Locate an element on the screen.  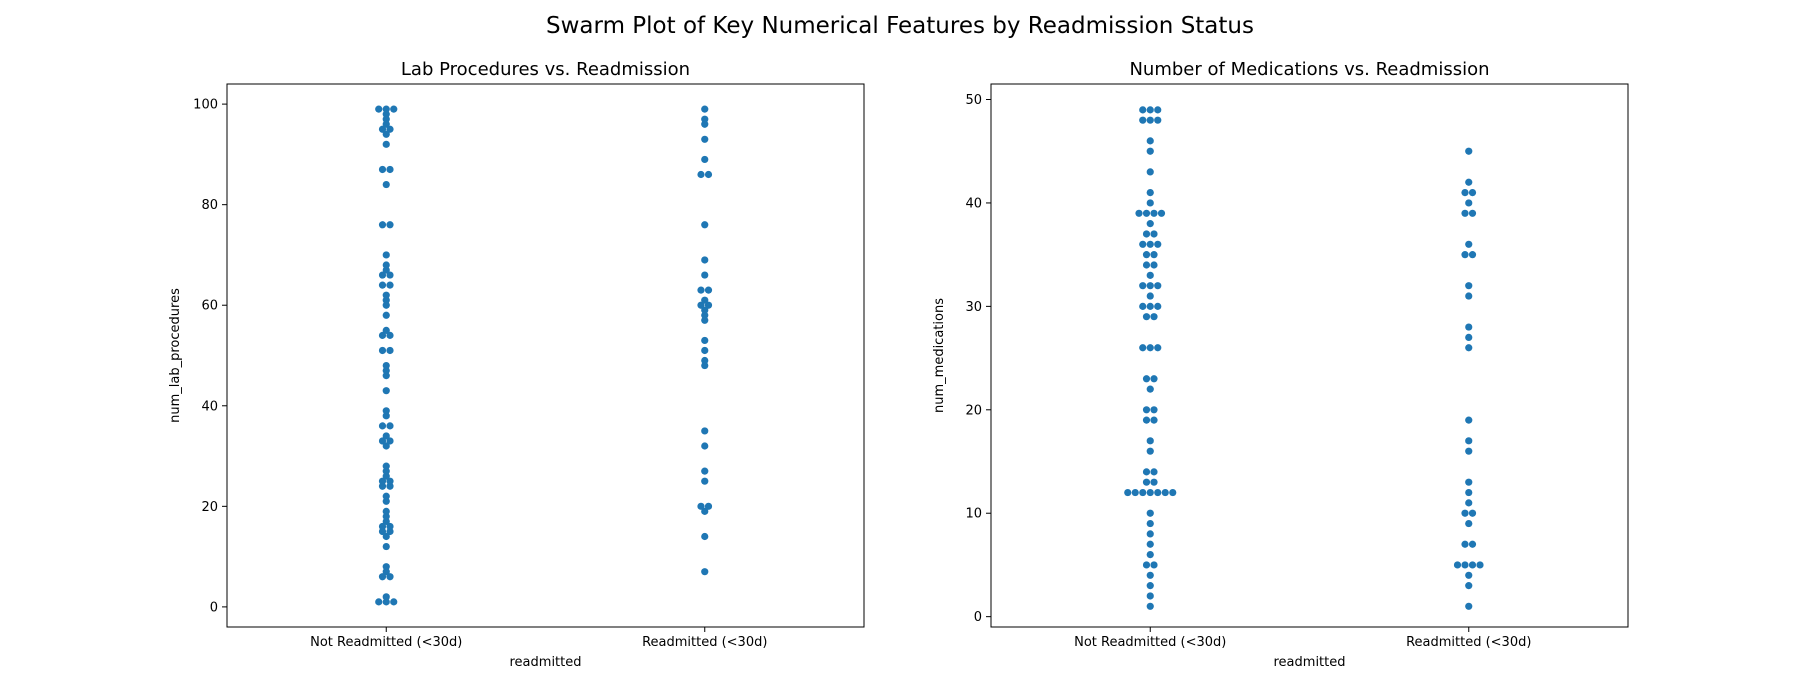
y-tick-label: 50 is located at coordinates (973, 100).